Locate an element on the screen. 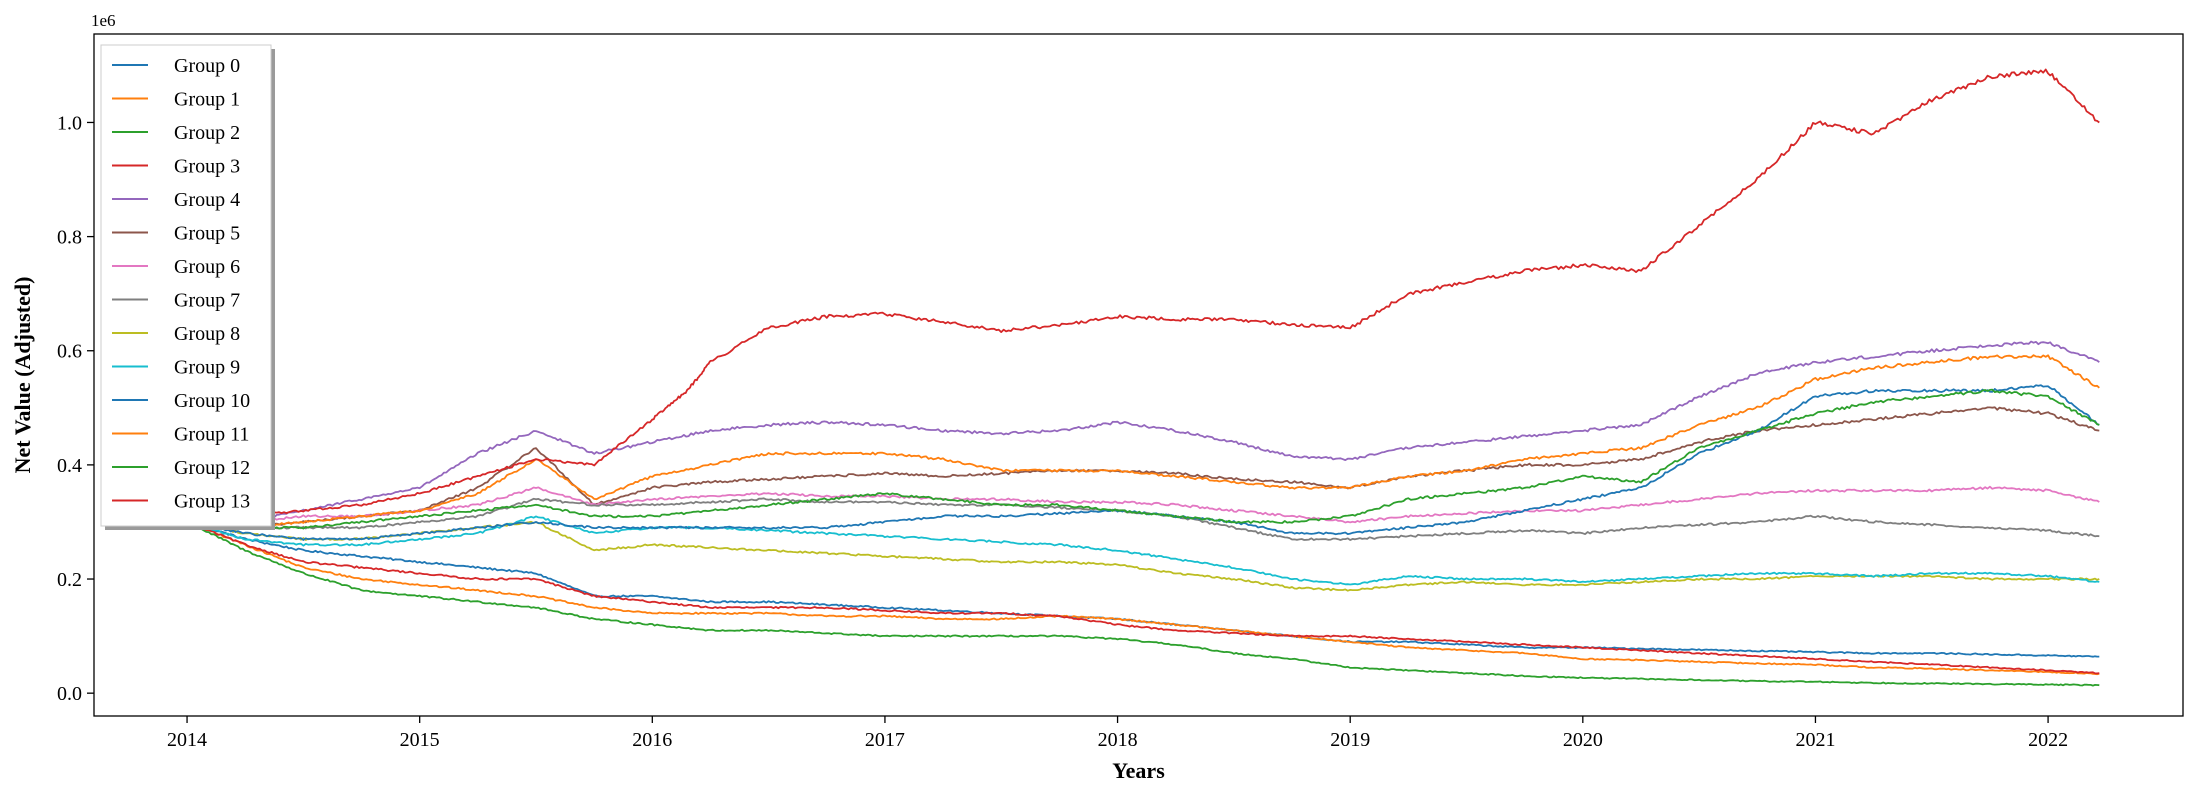  x-axis-title: Years is located at coordinates (1138, 770).